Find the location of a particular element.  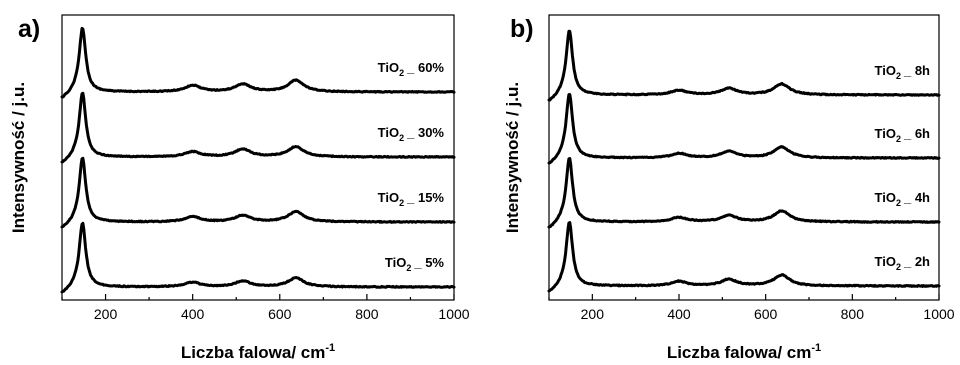

series-label: TiO2 _ 5% is located at coordinates (415, 264).